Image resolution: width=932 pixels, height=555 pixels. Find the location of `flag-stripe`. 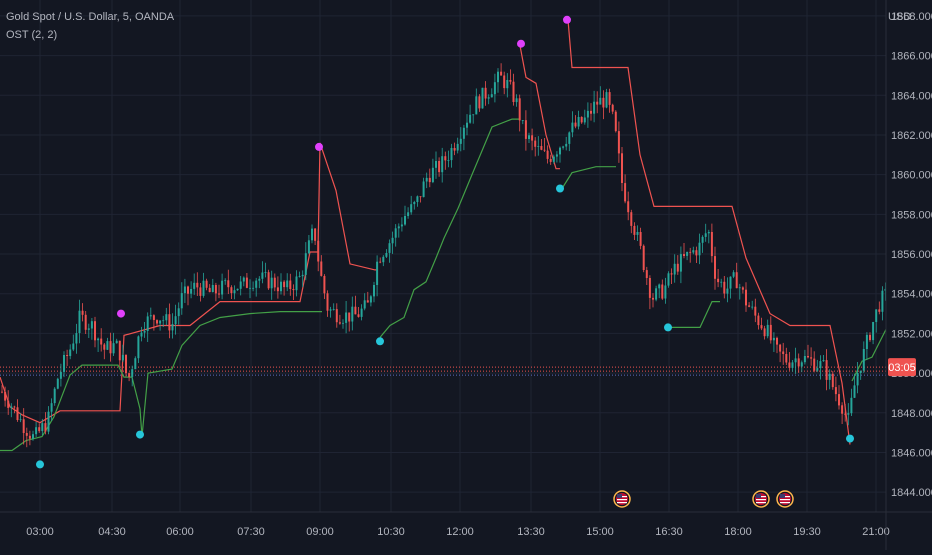

flag-stripe is located at coordinates (761, 500).